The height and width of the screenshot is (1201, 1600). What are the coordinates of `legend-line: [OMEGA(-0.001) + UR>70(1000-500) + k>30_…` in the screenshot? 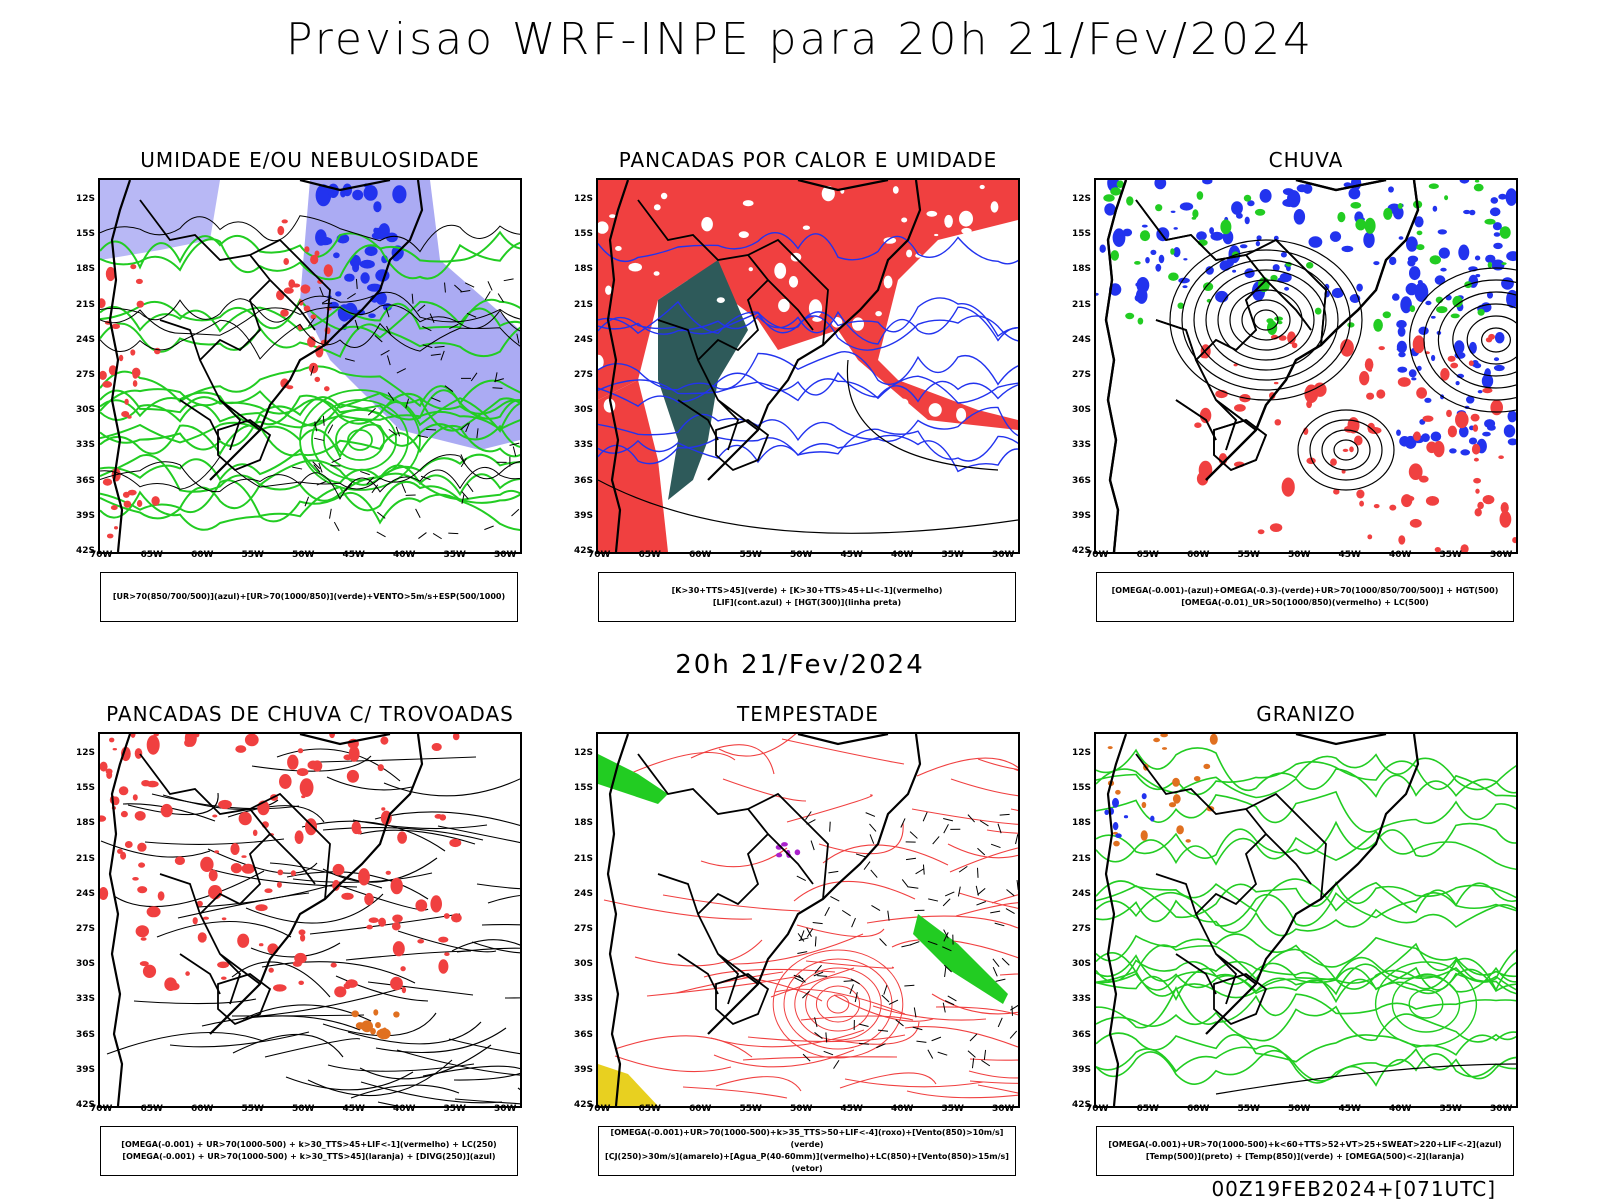 It's located at (309, 1157).